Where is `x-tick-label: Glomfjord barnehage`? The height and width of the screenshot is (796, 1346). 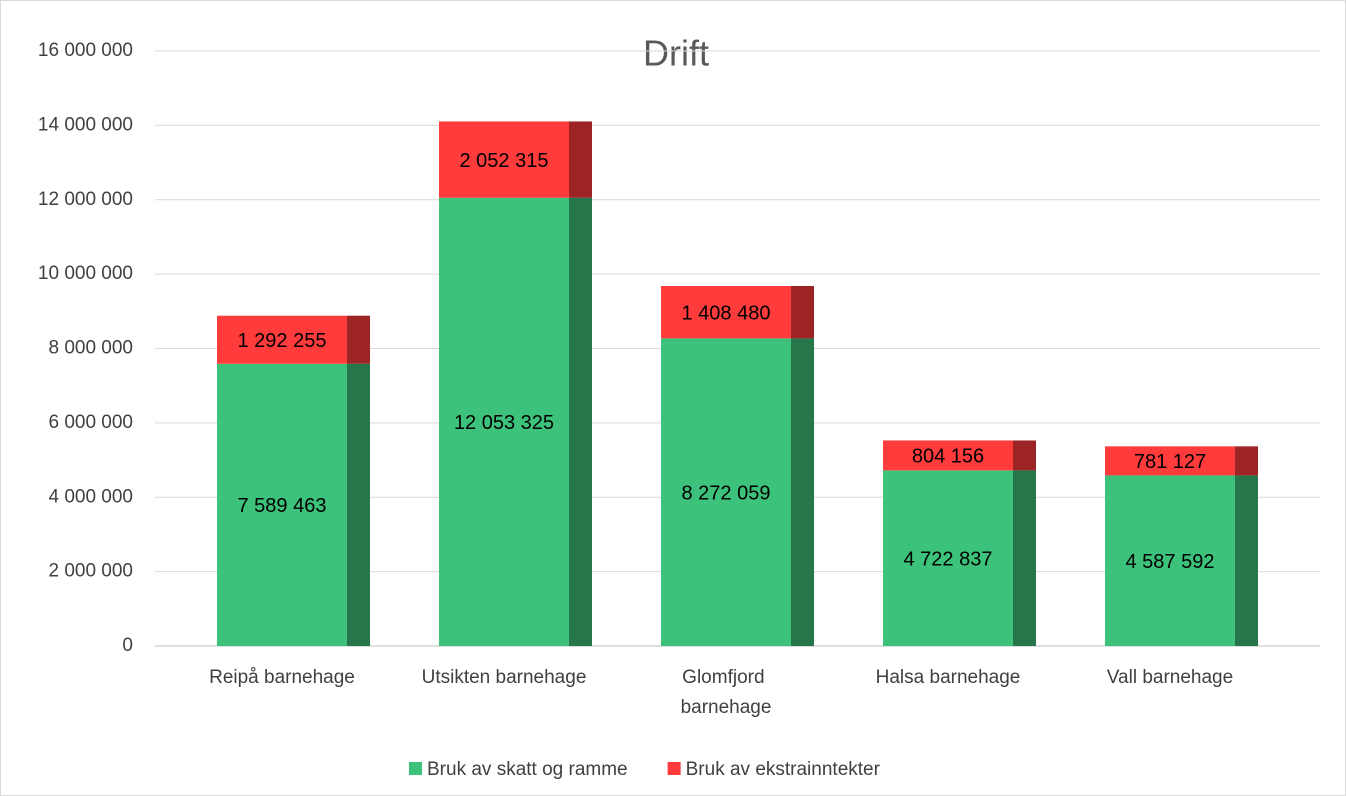
x-tick-label: Glomfjord barnehage is located at coordinates (726, 692).